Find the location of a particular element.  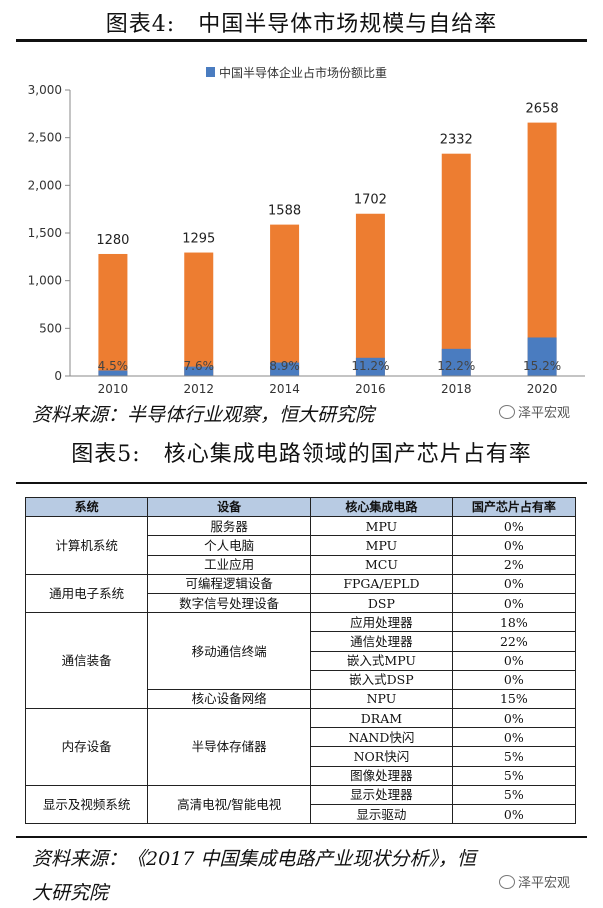

table-top-rule is located at coordinates (301, 483).